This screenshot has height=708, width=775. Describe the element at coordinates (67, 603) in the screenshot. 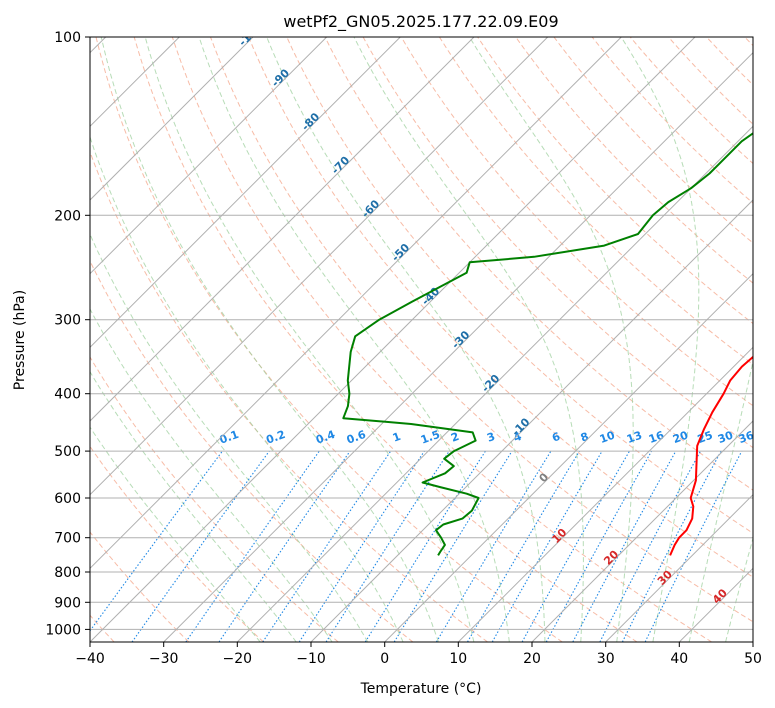

I see `y-tick-label: 900` at that location.